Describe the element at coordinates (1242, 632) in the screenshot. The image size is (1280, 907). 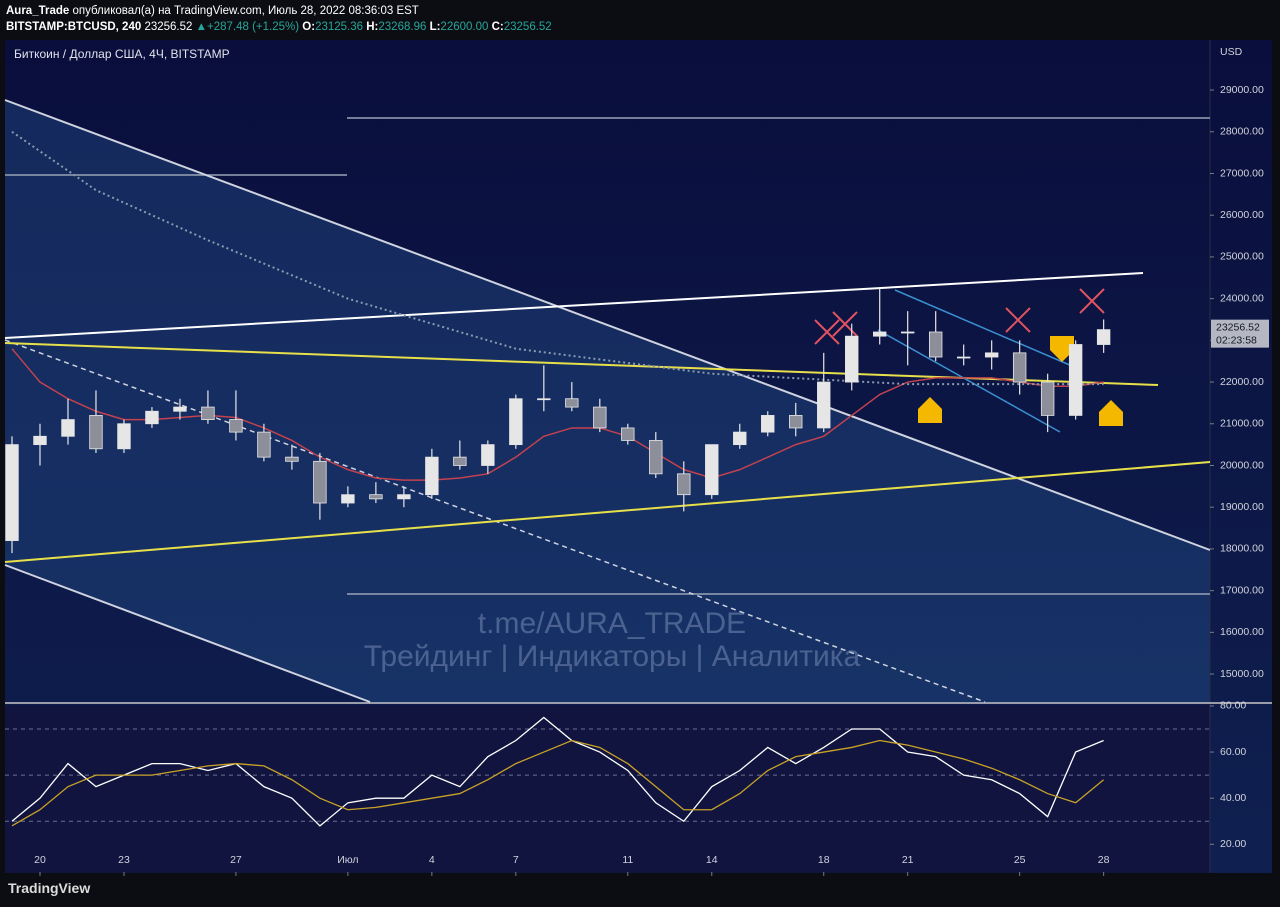
I see `y-tick-label: 16000.00` at that location.